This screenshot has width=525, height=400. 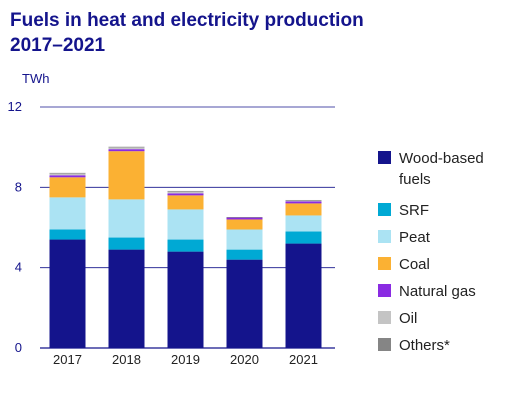 I want to click on x-tick-label: 2019, so click(x=185, y=359).